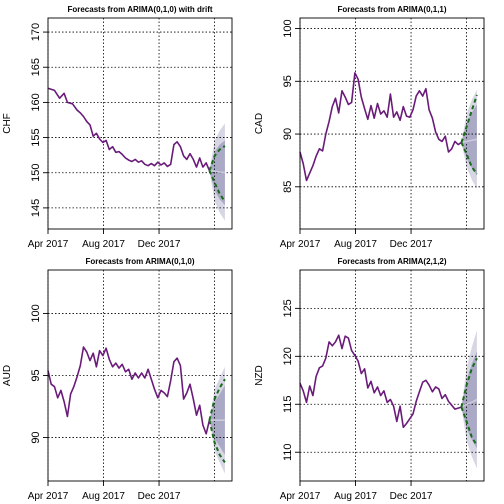  Describe the element at coordinates (288, 187) in the screenshot. I see `y-tick-label: 85` at that location.